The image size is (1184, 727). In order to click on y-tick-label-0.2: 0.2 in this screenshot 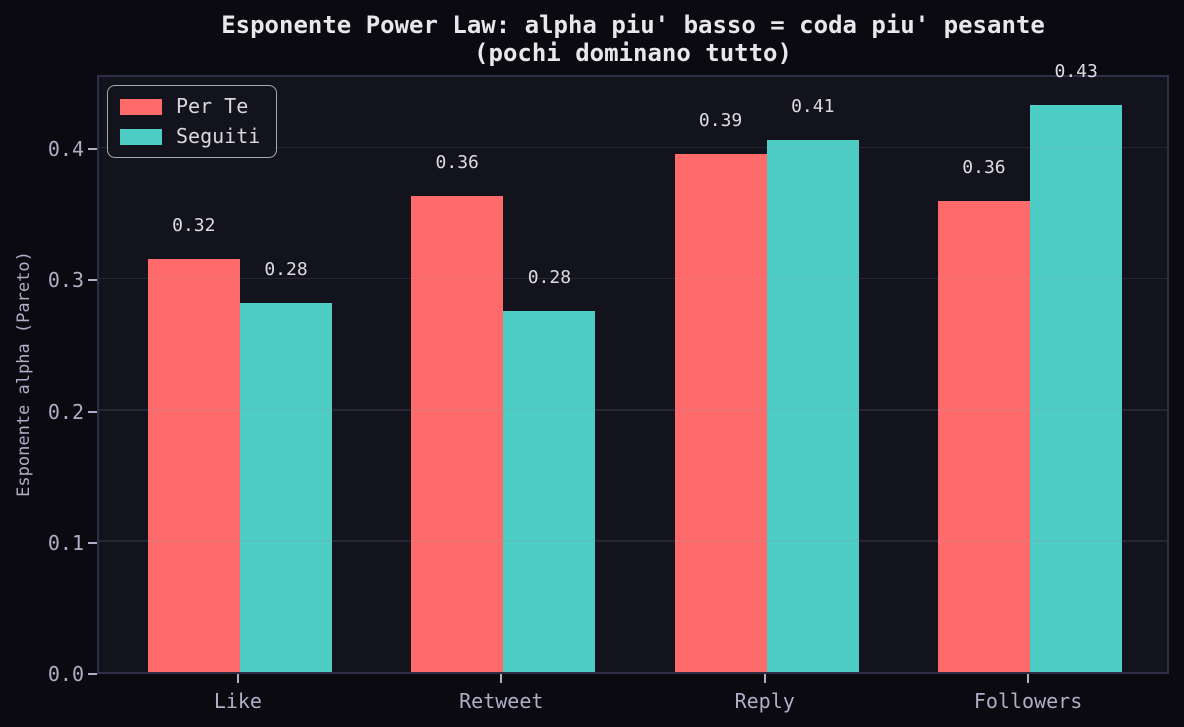, I will do `click(65, 411)`.